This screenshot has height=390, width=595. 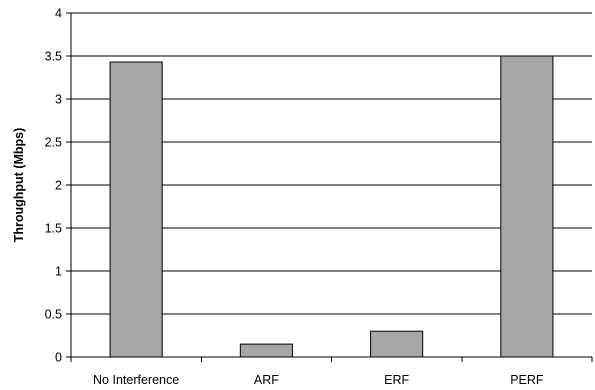 What do you see at coordinates (318, 380) in the screenshot?
I see `x-tick-labels: No Interference ARF ERF PERF` at bounding box center [318, 380].